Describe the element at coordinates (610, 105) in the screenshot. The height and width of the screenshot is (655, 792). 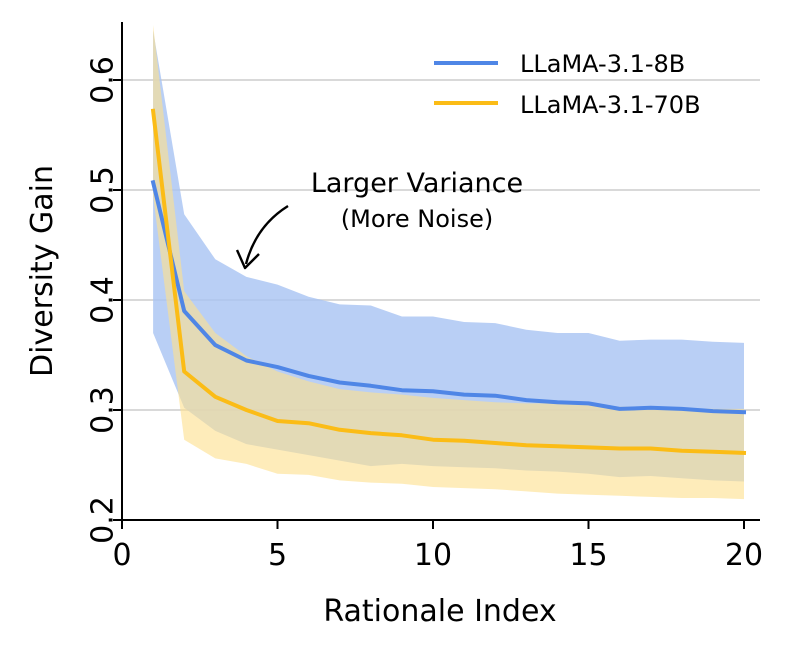
I see `legend-label-llama-70b: LLaMA-3.1-70B` at that location.